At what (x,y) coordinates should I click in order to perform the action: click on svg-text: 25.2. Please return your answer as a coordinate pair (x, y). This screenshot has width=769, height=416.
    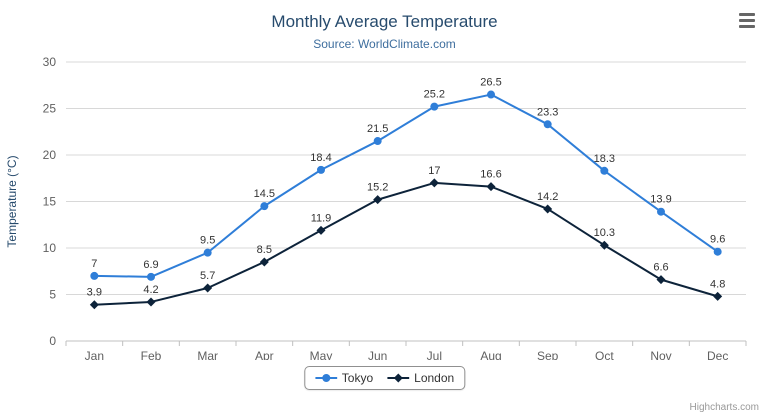
    Looking at the image, I should click on (434, 95).